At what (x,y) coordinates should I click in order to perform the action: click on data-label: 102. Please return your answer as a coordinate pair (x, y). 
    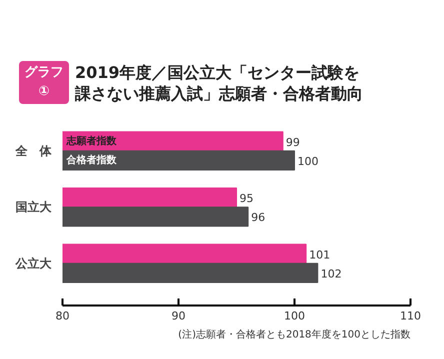
    Looking at the image, I should click on (331, 273).